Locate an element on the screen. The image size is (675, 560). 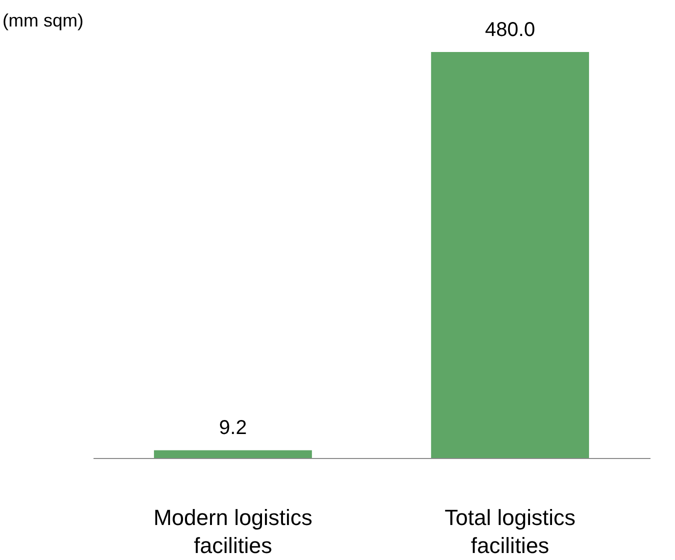
y-axis-title: (mm sqm) is located at coordinates (43, 20).